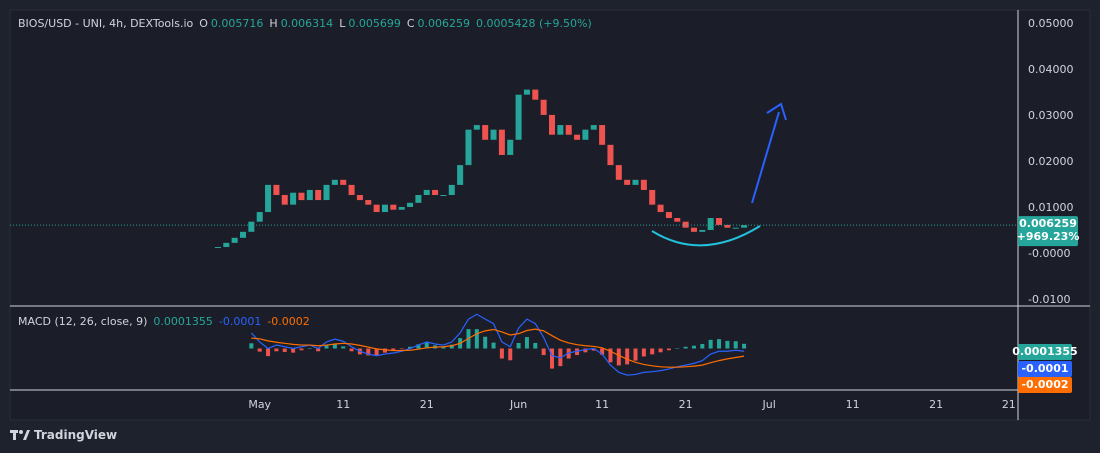 The image size is (1100, 453). I want to click on ohlc-value: 0.006314, so click(307, 23).